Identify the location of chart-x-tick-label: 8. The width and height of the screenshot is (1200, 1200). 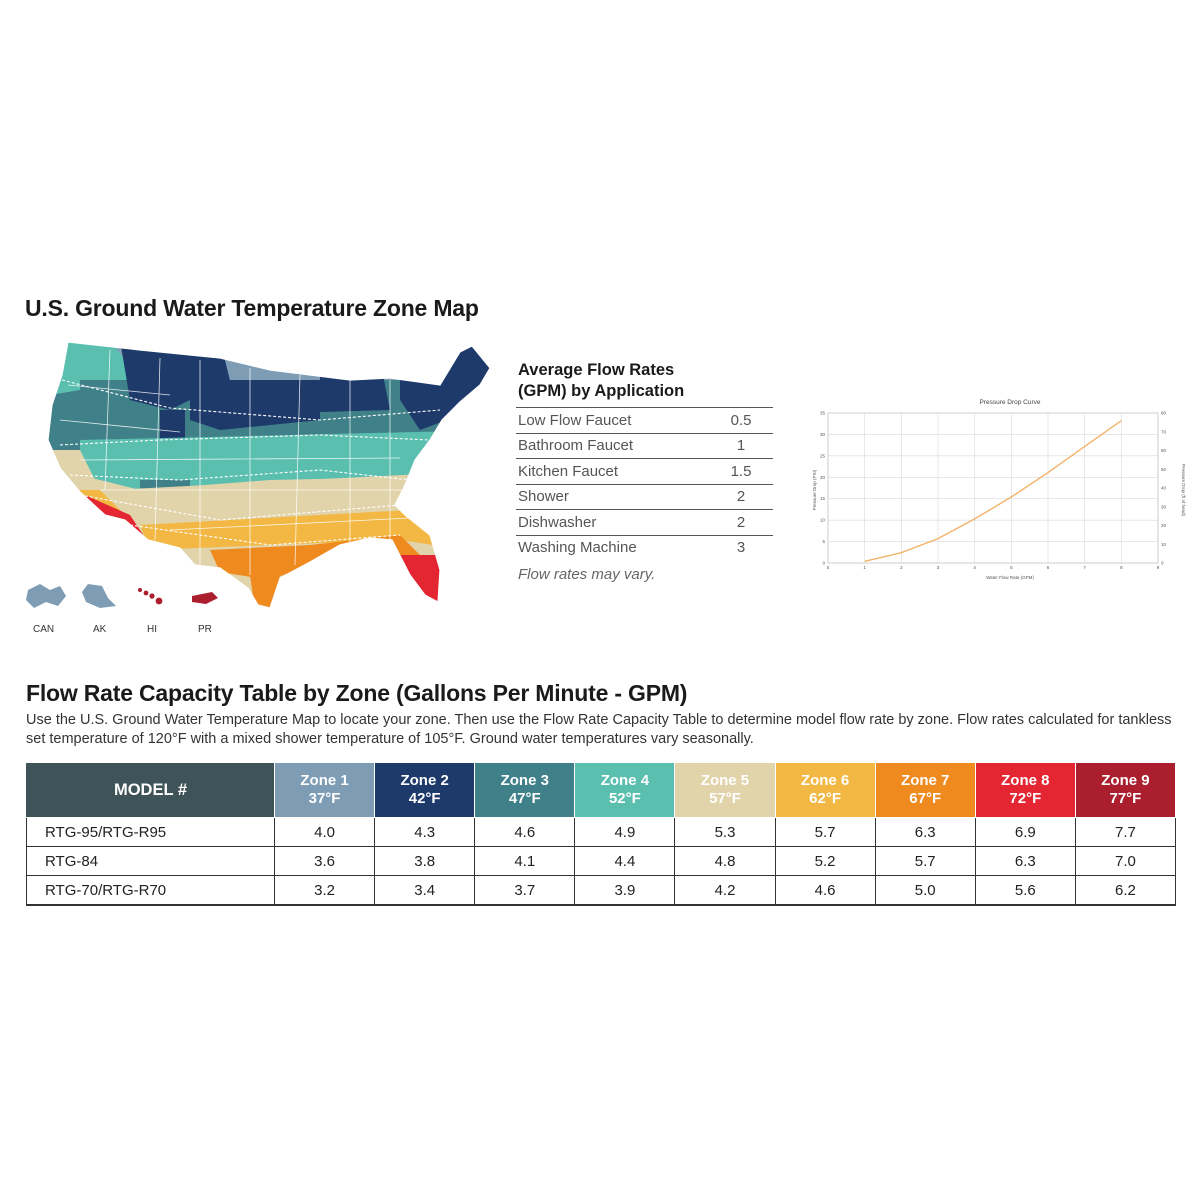
(1121, 567).